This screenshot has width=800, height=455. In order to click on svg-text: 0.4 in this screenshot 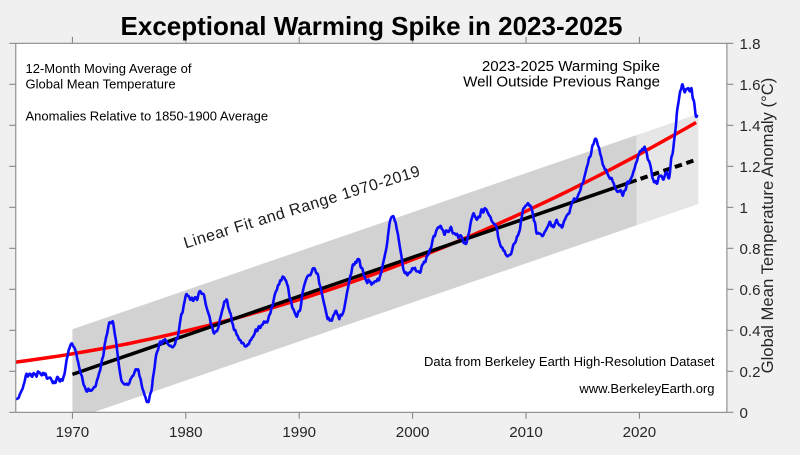, I will do `click(750, 331)`.